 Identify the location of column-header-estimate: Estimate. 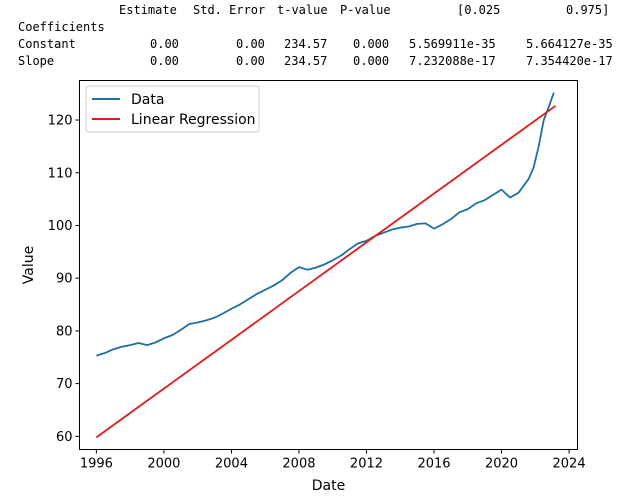
(148, 10).